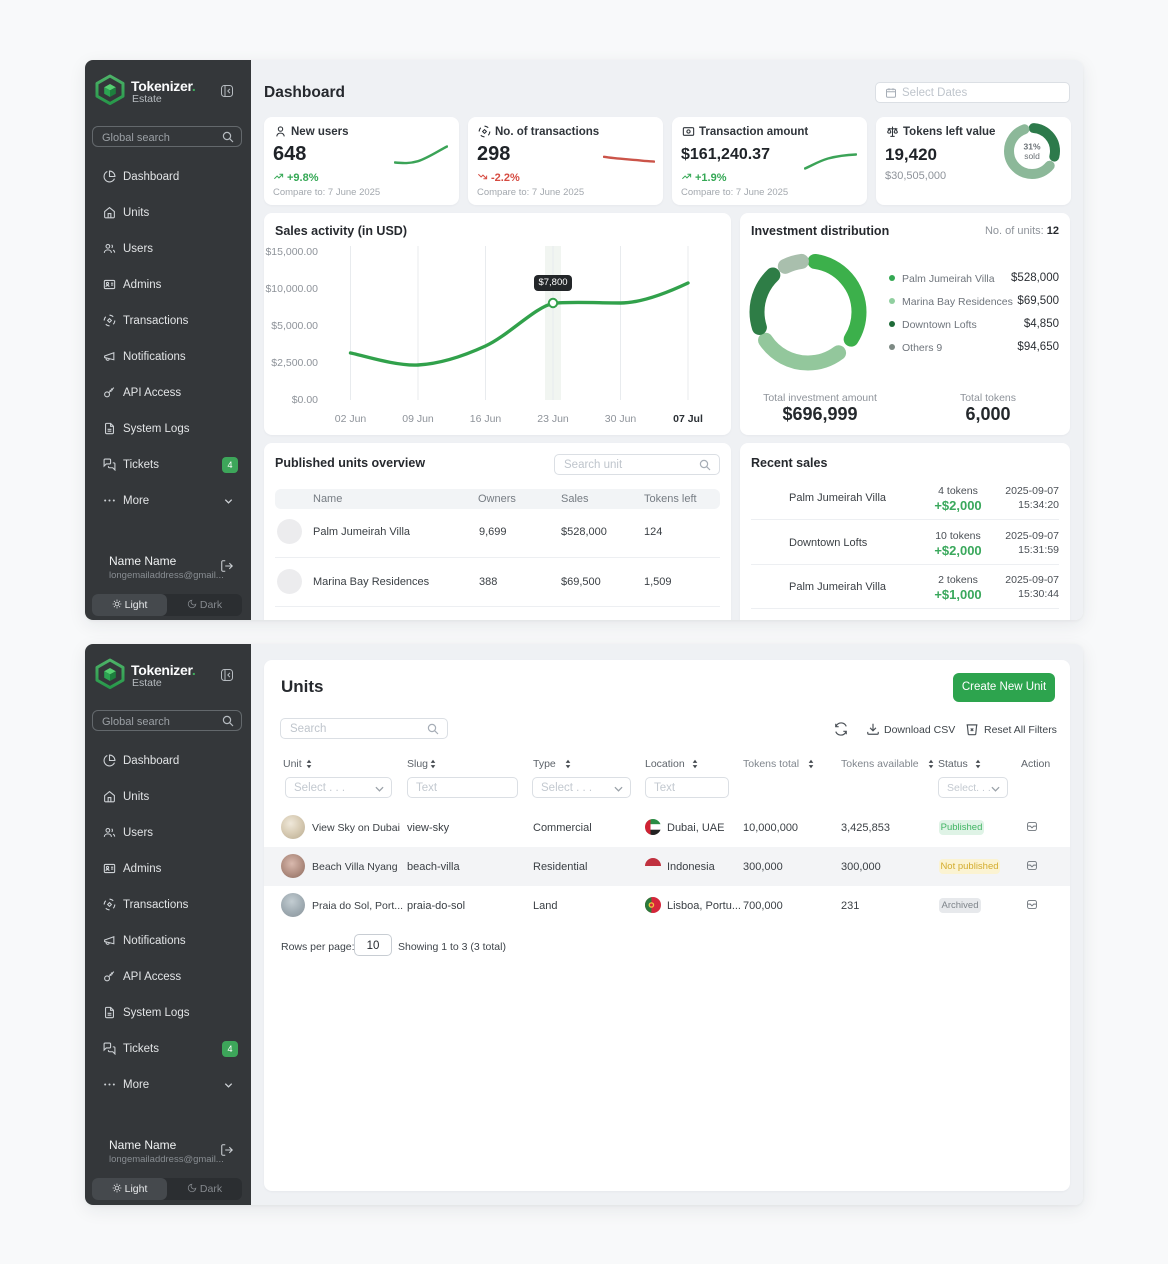 This screenshot has width=1168, height=1264. What do you see at coordinates (351, 419) in the screenshot?
I see `svg-text: 02 Jun` at bounding box center [351, 419].